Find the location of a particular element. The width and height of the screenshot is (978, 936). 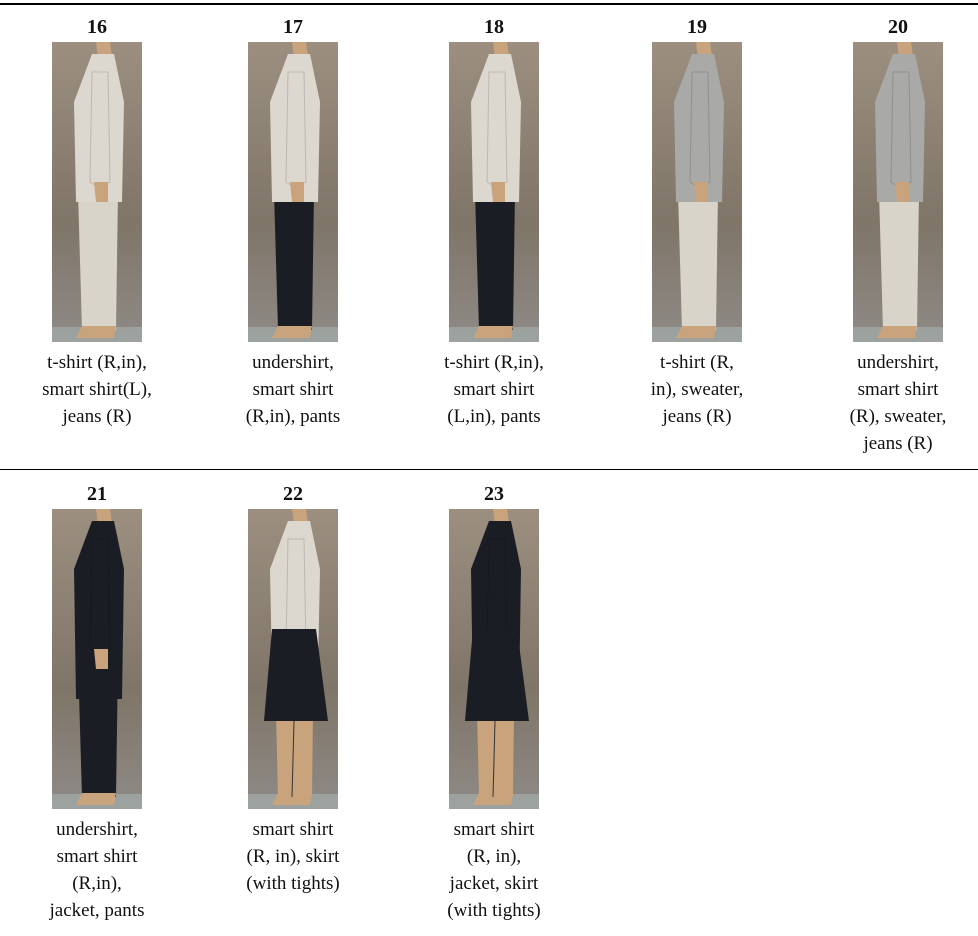

caption: t-shirt (R, in), sweater, jeans (R) is located at coordinates (697, 389).